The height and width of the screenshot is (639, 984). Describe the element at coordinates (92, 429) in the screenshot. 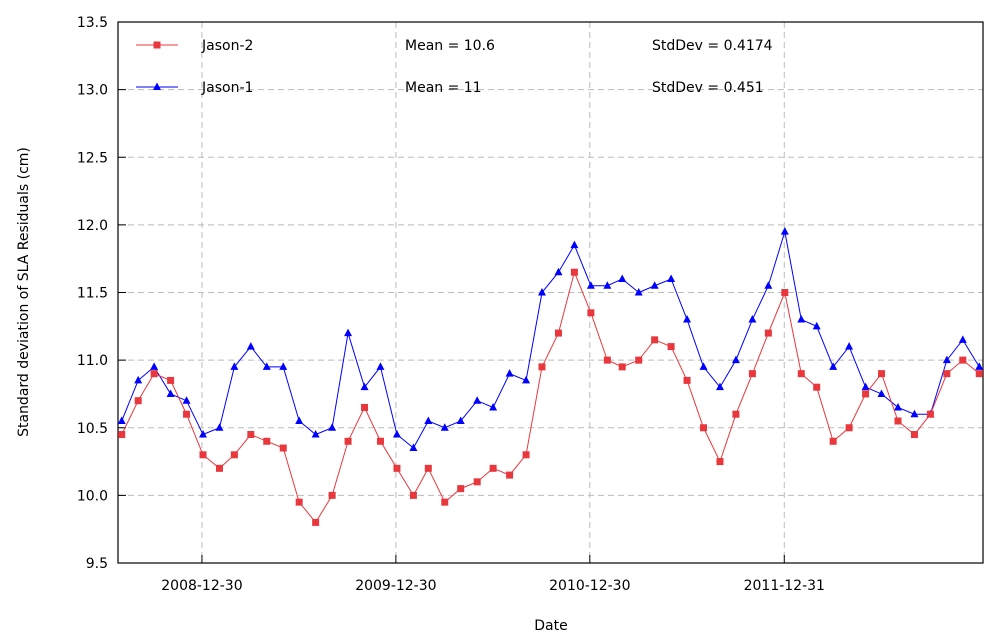

I see `y-tick-label: 10.5` at that location.